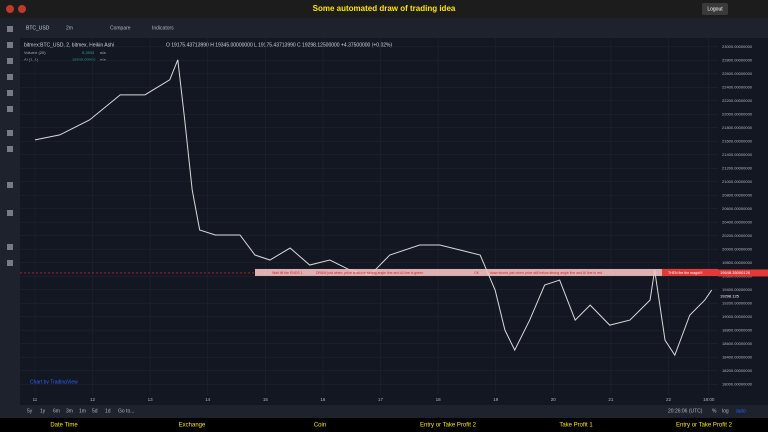  Describe the element at coordinates (737, 127) in the screenshot. I see `y-tick-label: 21800.00000000` at that location.